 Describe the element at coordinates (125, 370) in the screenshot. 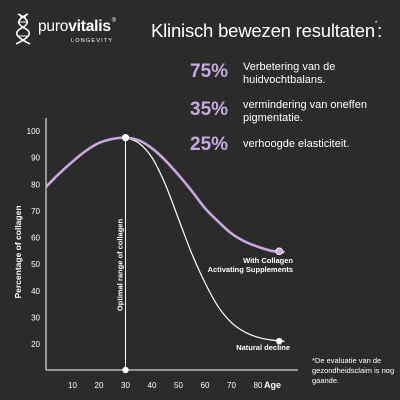

I see `optimal-range-base-point` at that location.